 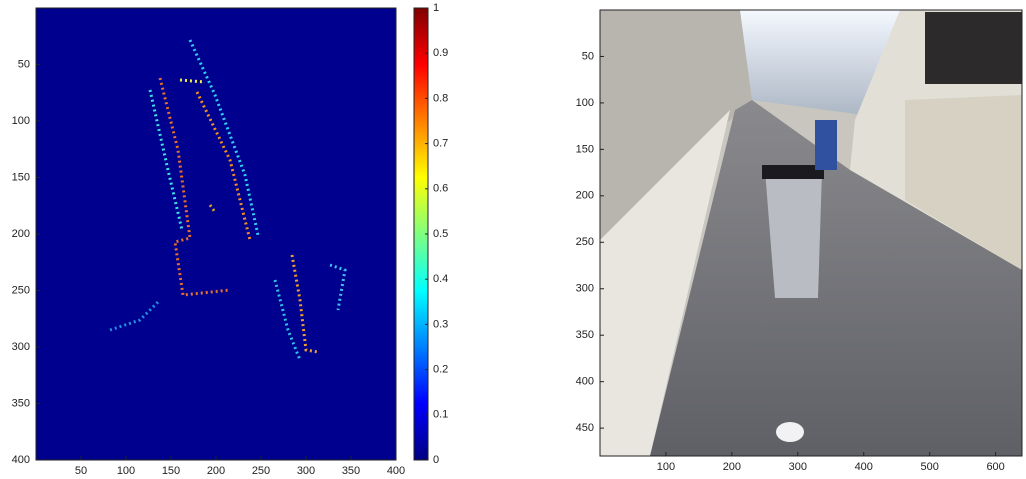 What do you see at coordinates (81, 471) in the screenshot?
I see `x-tick-label: 50` at bounding box center [81, 471].